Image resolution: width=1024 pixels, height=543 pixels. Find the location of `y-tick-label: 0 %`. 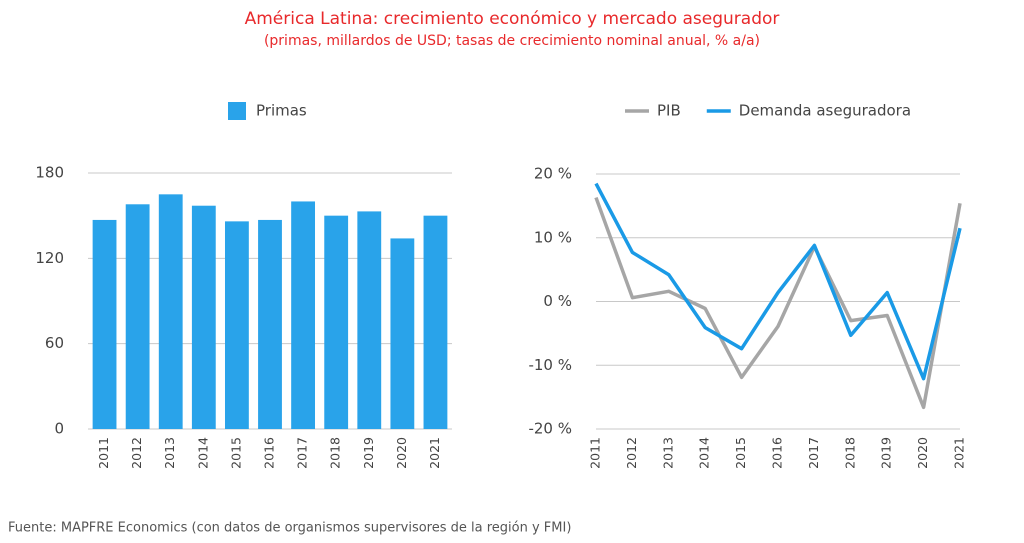

y-tick-label: 0 % is located at coordinates (557, 301).